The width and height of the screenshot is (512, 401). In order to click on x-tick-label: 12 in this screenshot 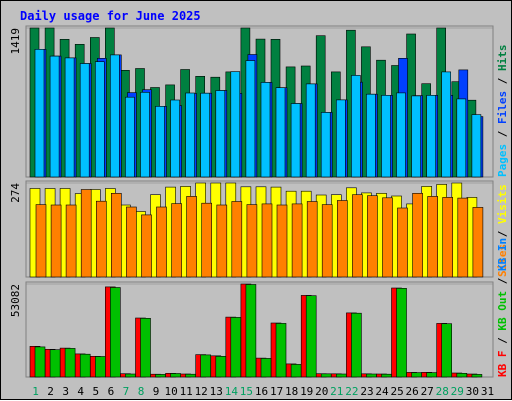, I will do `click(201, 391)`.